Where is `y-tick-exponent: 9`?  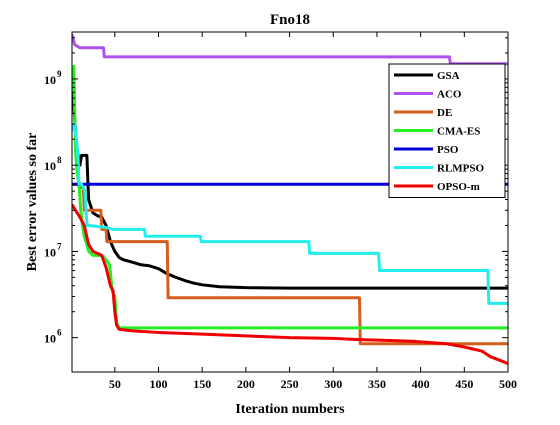 y-tick-exponent: 9 is located at coordinates (59, 74).